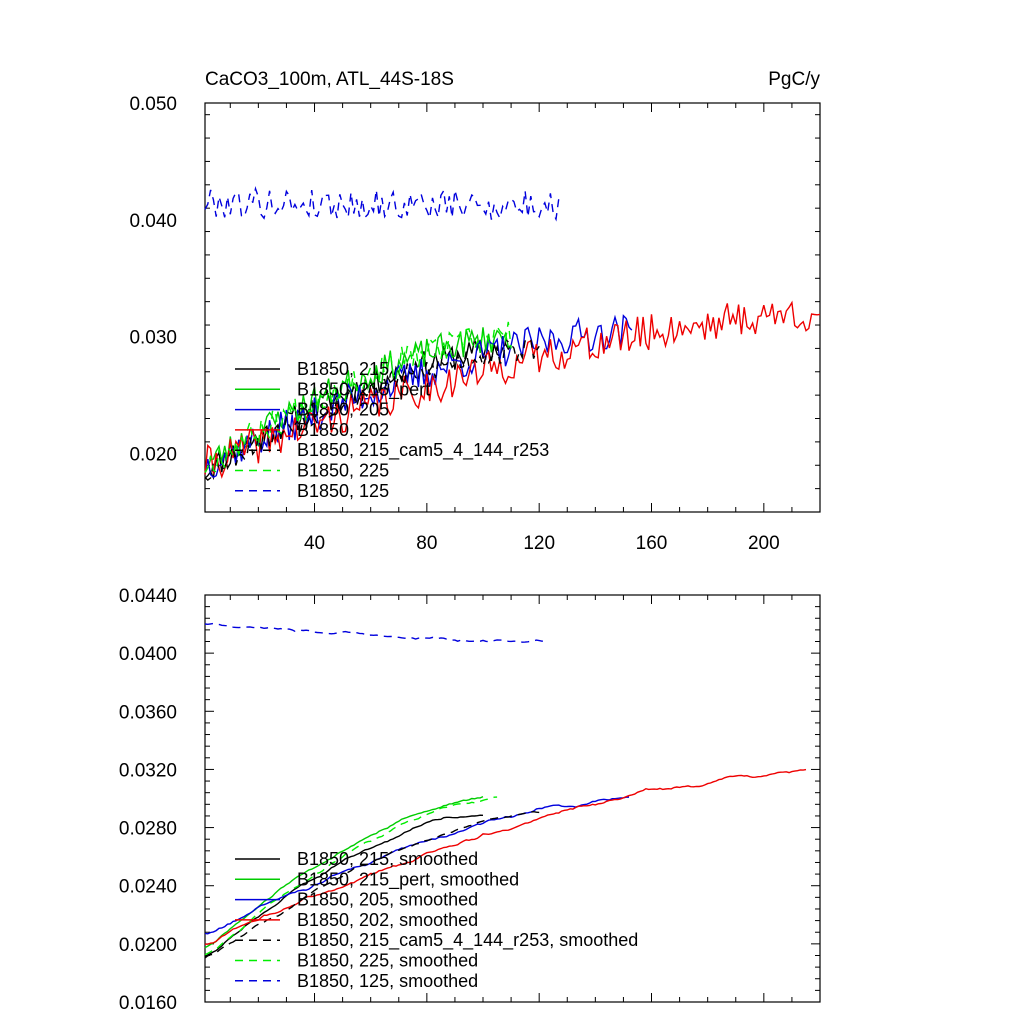 The image size is (1024, 1024). What do you see at coordinates (329, 79) in the screenshot?
I see `chart-title: CaCO3_100m, ATL_44S-18S` at bounding box center [329, 79].